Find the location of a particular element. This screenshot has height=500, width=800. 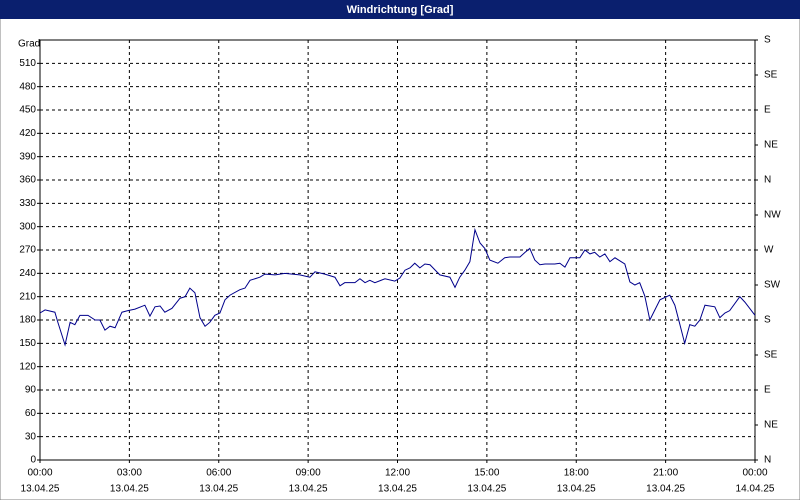

x-tick-label: 15:00 is located at coordinates (486, 473).